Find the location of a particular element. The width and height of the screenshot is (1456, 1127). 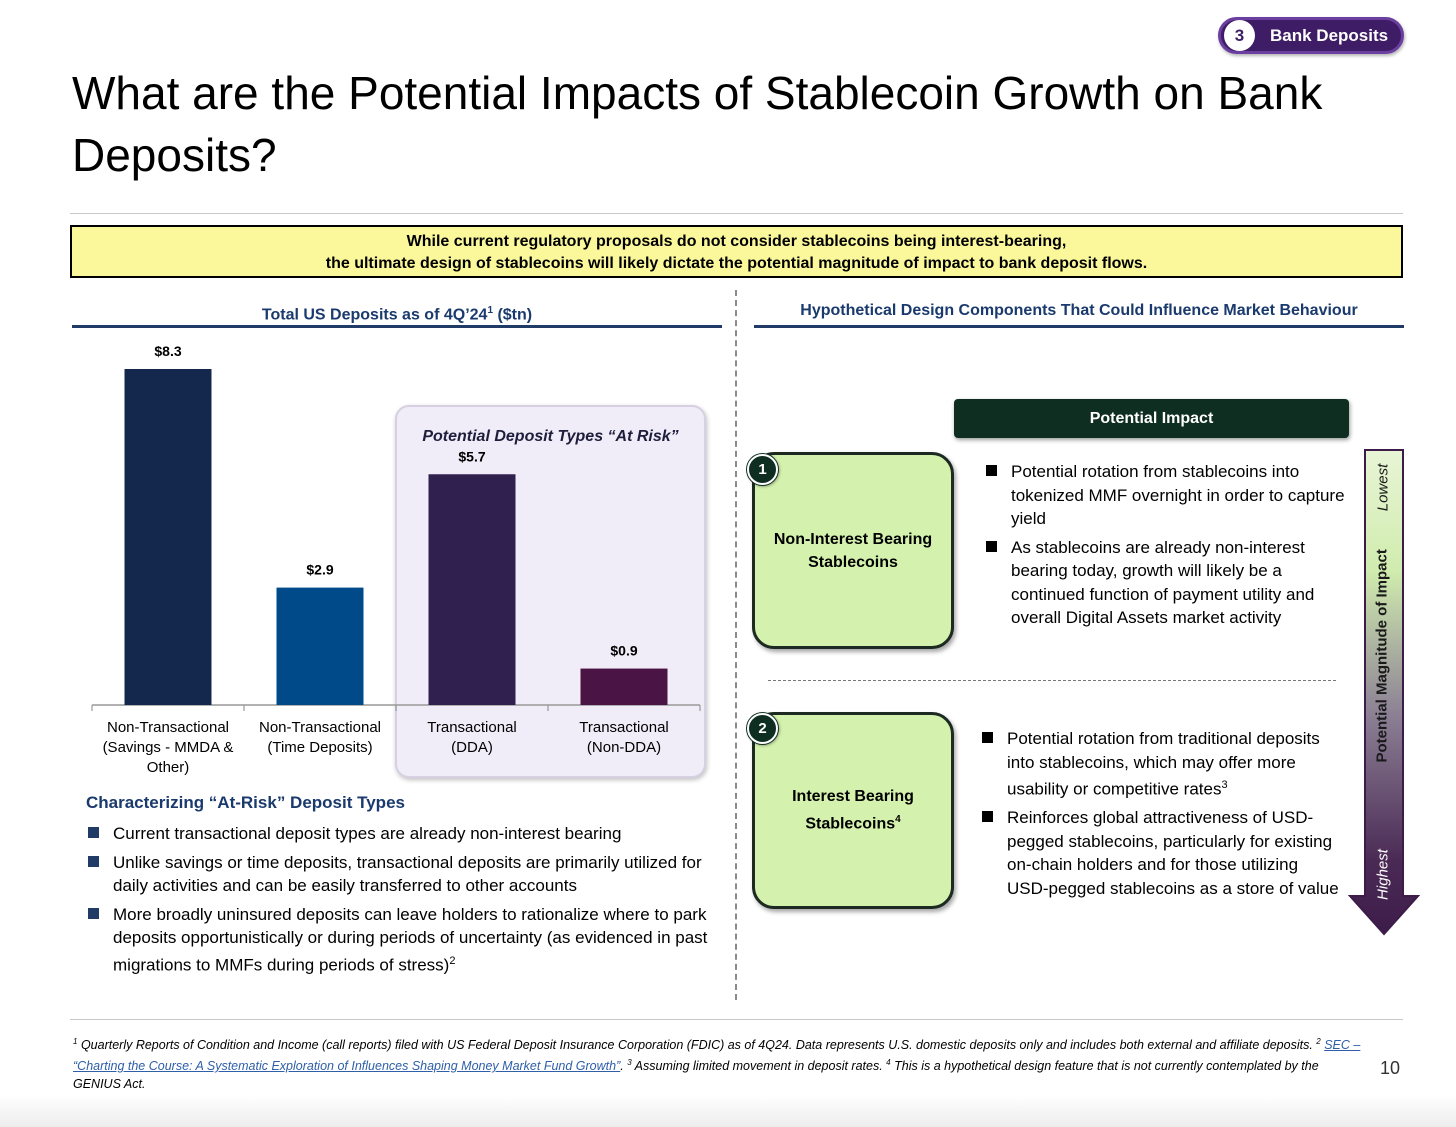

footnote-part-2: . is located at coordinates (624, 1066).